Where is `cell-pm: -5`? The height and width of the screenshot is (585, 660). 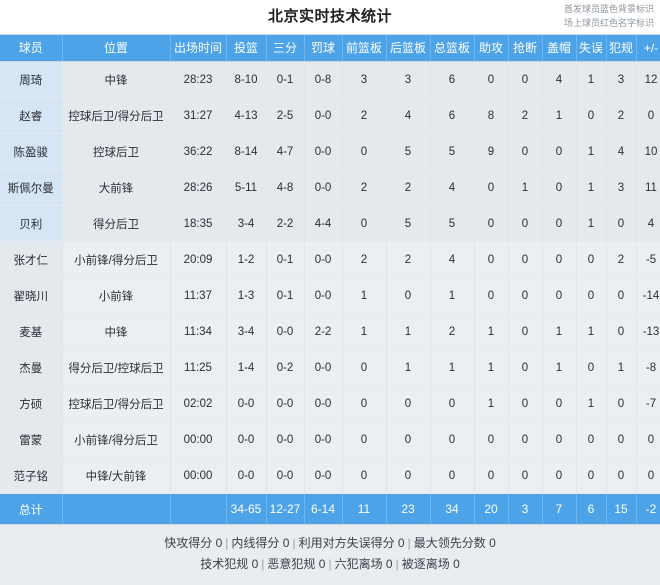
cell-pm: -5 is located at coordinates (648, 259).